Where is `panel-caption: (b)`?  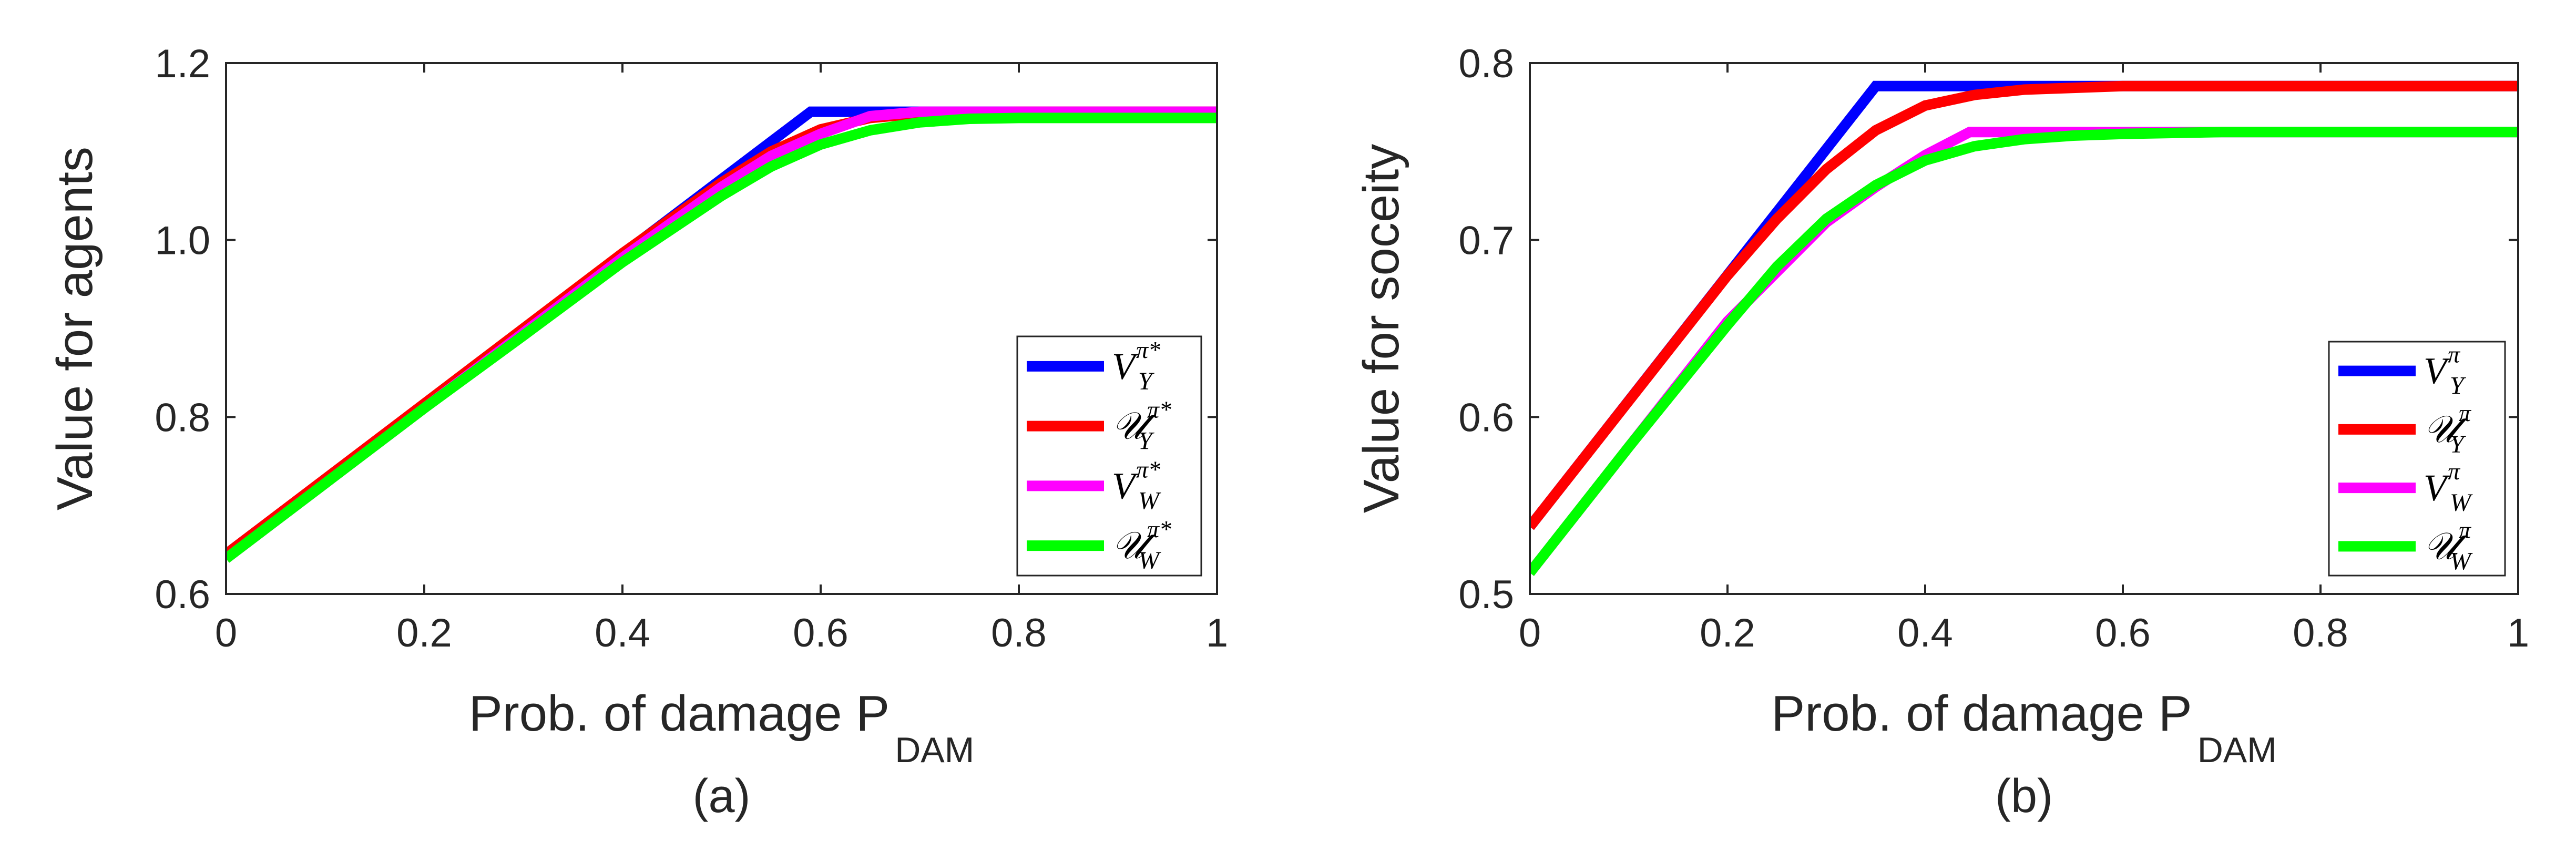
panel-caption: (b) is located at coordinates (2024, 796).